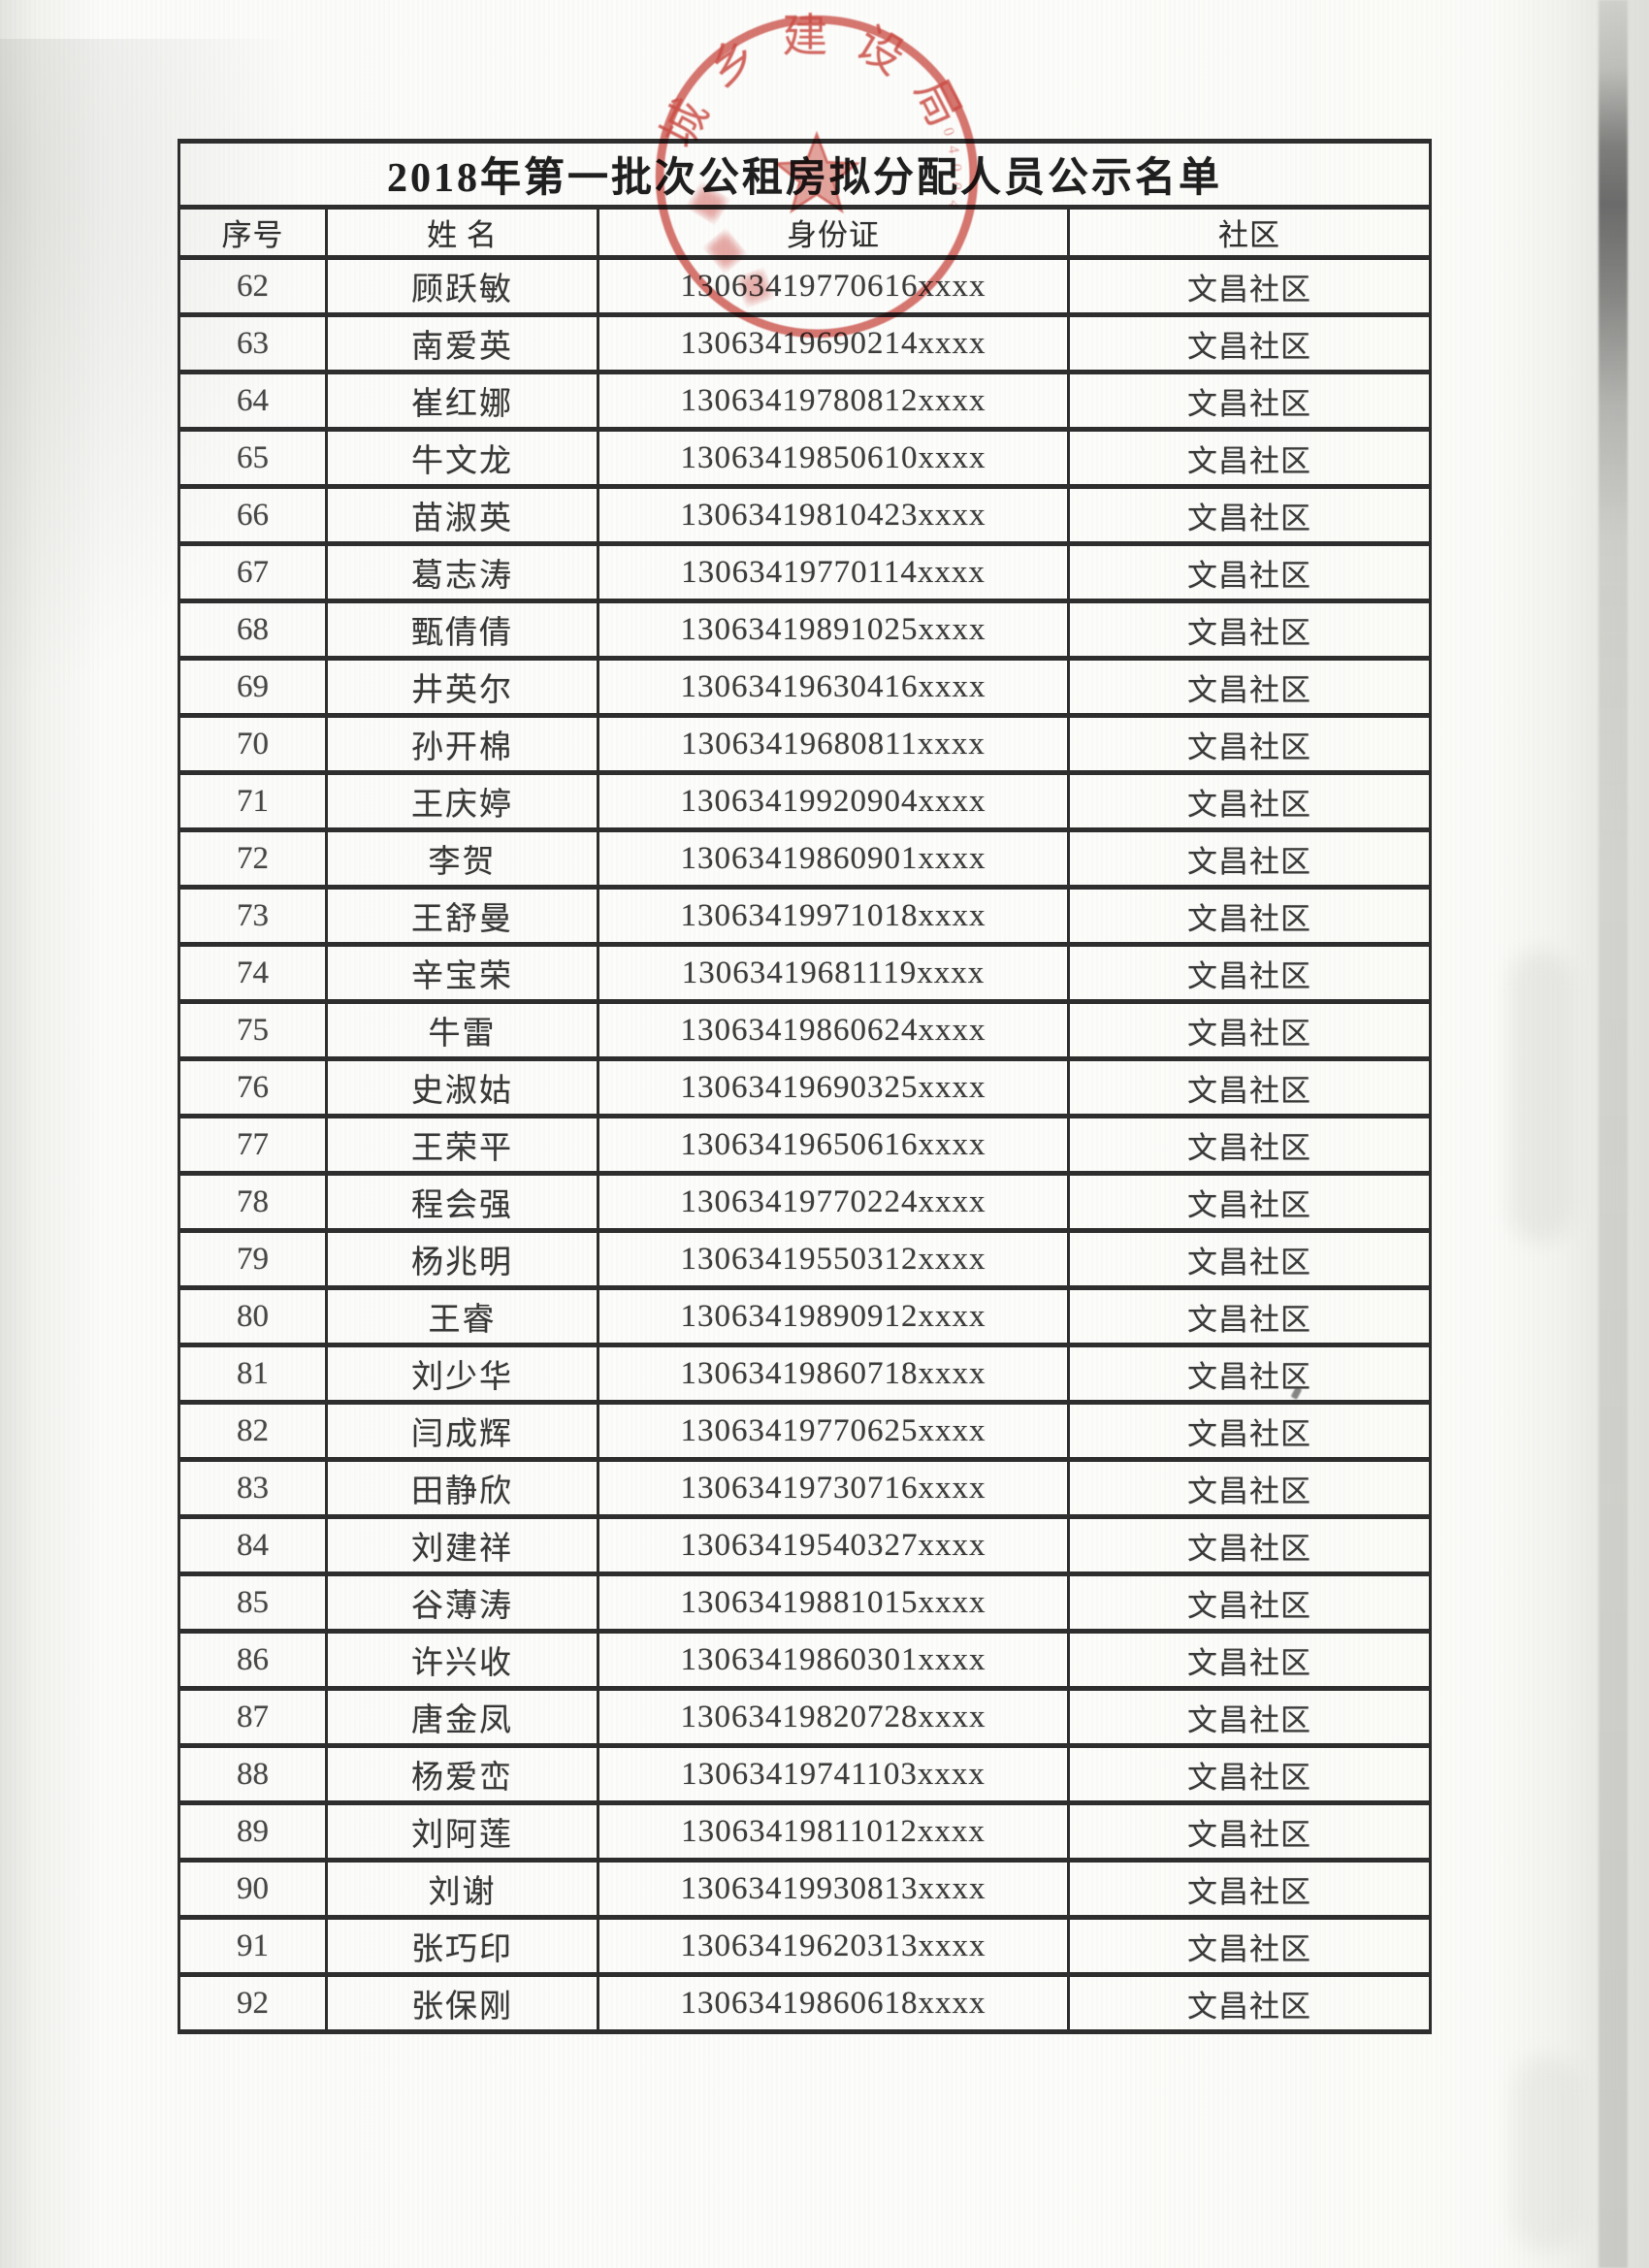  Describe the element at coordinates (833, 630) in the screenshot. I see `cell-id-number: 13063419891025xxxx` at that location.